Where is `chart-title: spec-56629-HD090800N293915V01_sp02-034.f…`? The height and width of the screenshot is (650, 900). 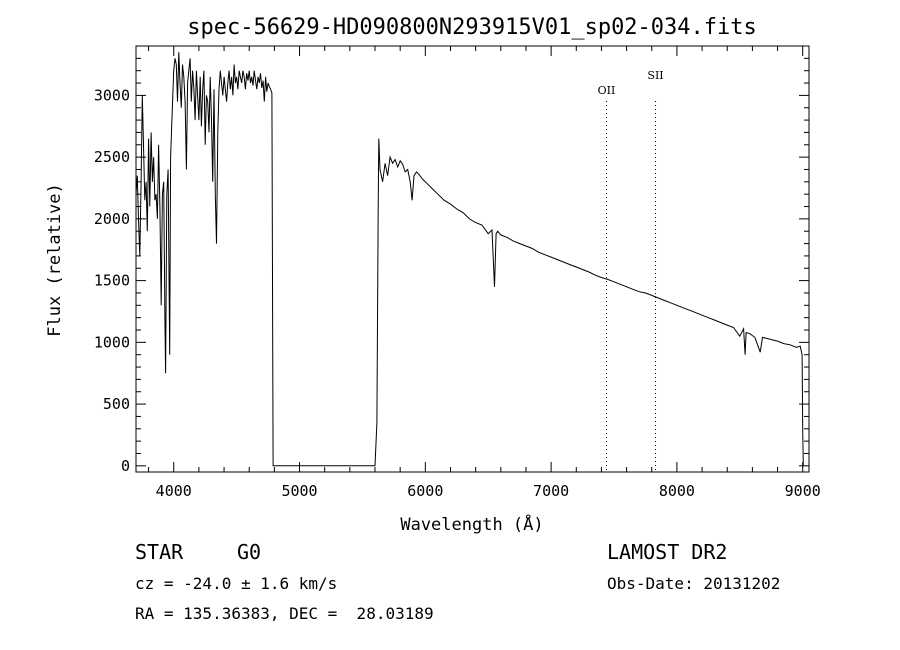 chart-title: spec-56629-HD090800N293915V01_sp02-034.f… is located at coordinates (472, 27).